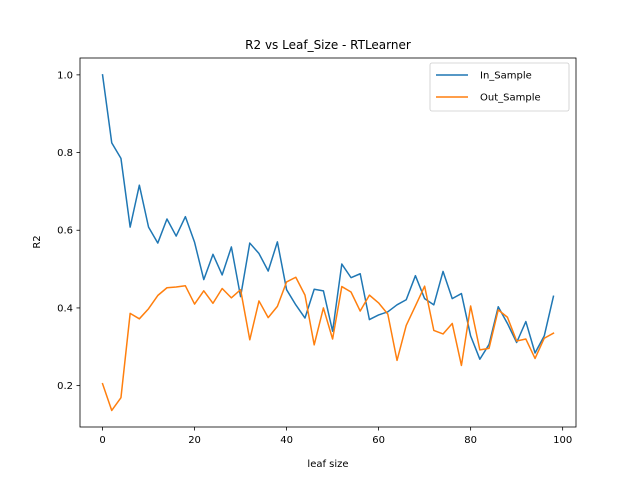  Describe the element at coordinates (65, 308) in the screenshot. I see `y-tick-label: 0.4` at that location.